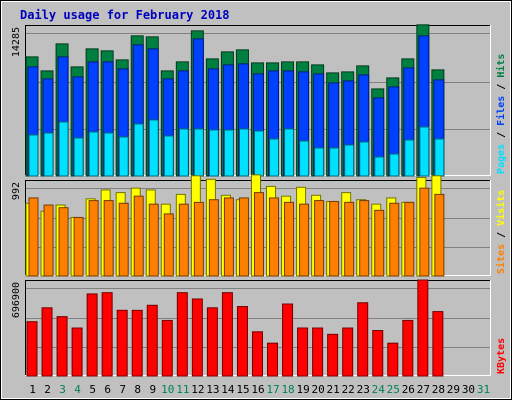 The height and width of the screenshot is (400, 512). What do you see at coordinates (501, 111) in the screenshot?
I see `legend-item-files: Files` at bounding box center [501, 111].